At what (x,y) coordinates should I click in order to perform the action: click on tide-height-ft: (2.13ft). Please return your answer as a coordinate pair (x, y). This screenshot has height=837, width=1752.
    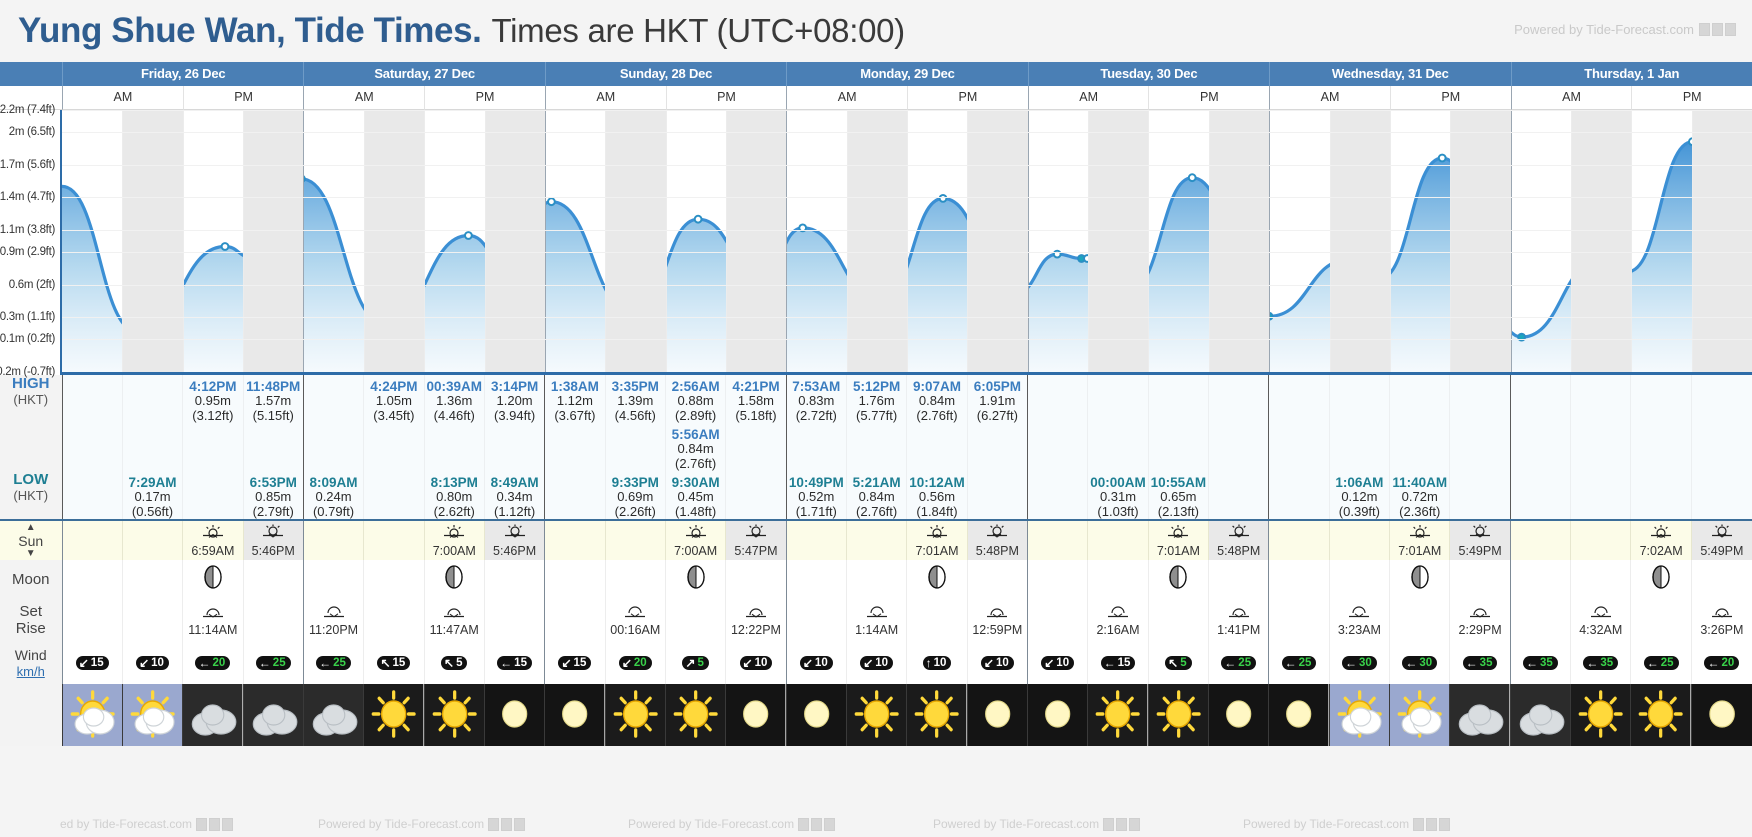
    Looking at the image, I should click on (1178, 511).